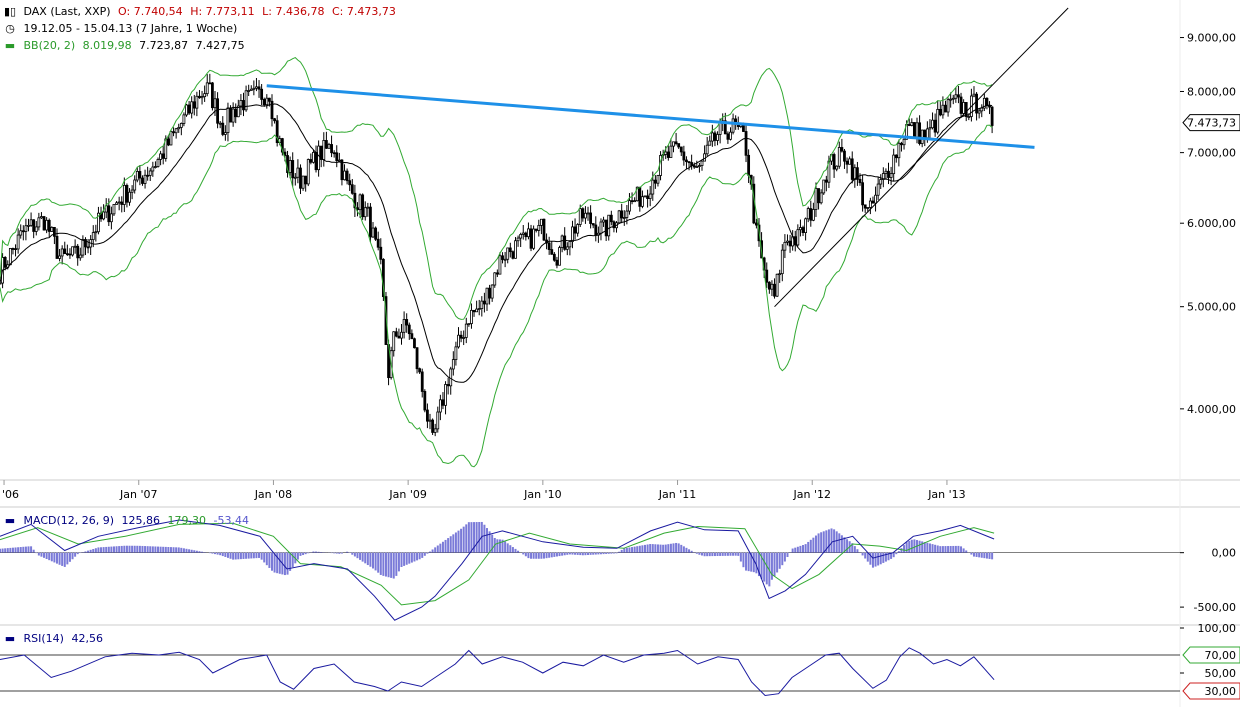 This screenshot has width=1240, height=710. I want to click on period-legend: ◷ 19.12.05 - 15.04.13 (7 Jahre, 1 Woche), so click(122, 28).